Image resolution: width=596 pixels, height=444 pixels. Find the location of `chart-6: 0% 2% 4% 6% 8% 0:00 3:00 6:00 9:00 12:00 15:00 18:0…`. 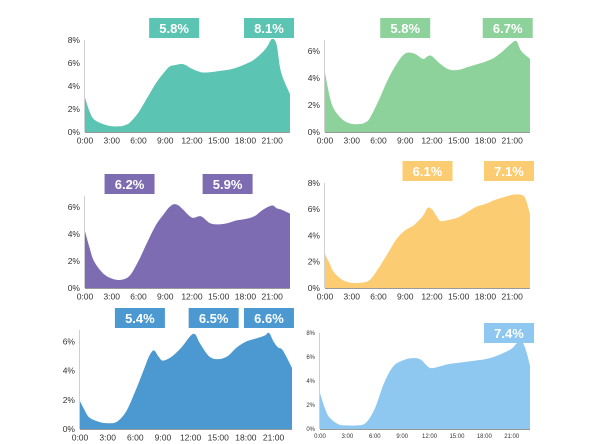

chart-6: 0% 2% 4% 6% 8% 0:00 3:00 6:00 9:00 12:00 15:00 18:0… is located at coordinates (420, 381).